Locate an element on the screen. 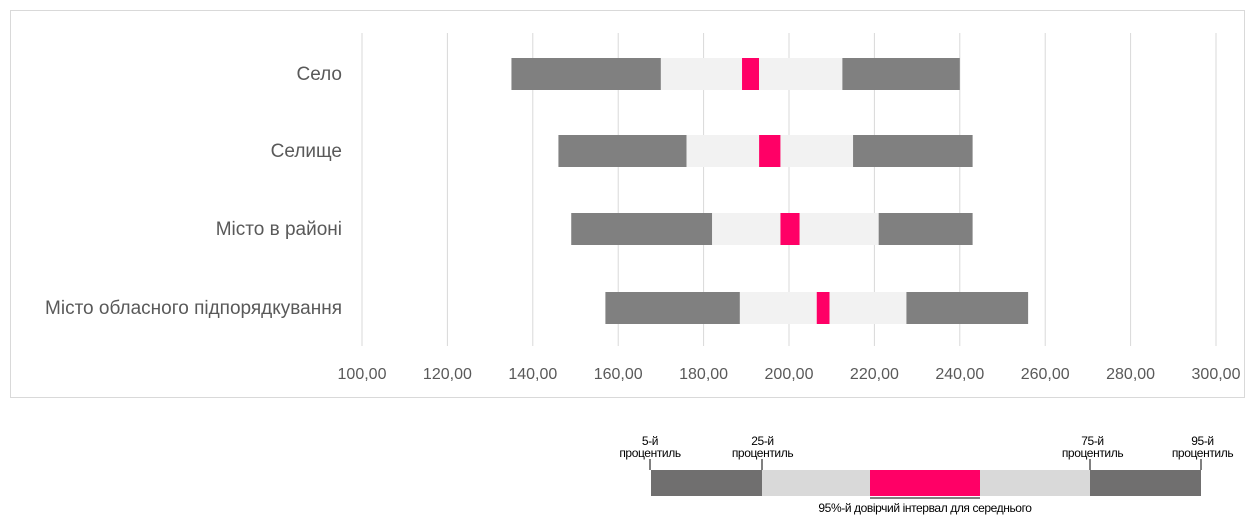 Image resolution: width=1255 pixels, height=520 pixels. x-tick-label: 100,00 is located at coordinates (362, 374).